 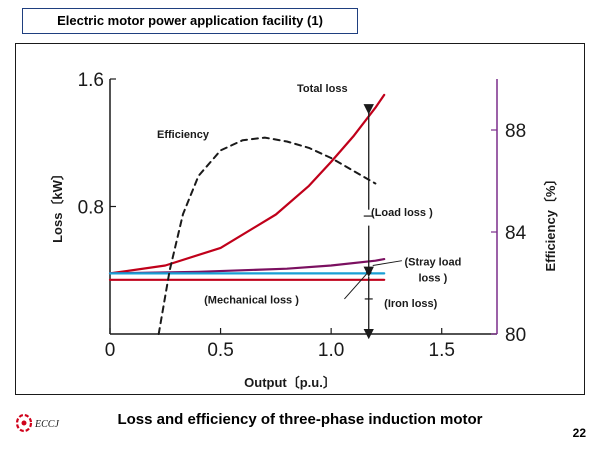 What do you see at coordinates (433, 278) in the screenshot?
I see `annotation-label: loss )` at bounding box center [433, 278].